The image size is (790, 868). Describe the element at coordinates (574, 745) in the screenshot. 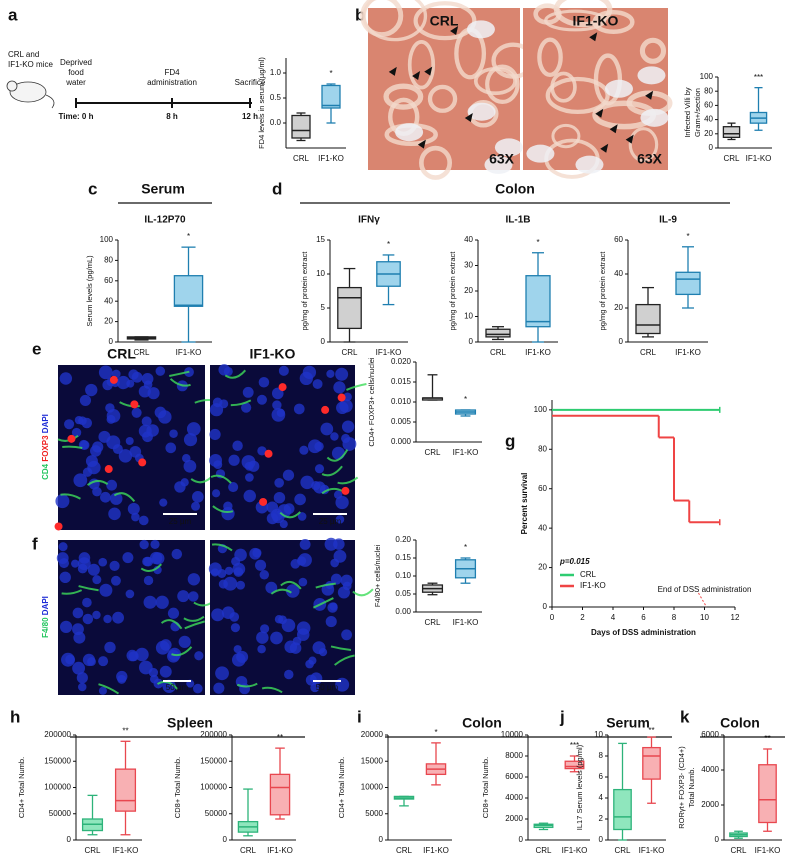

I see `significance: ***` at that location.